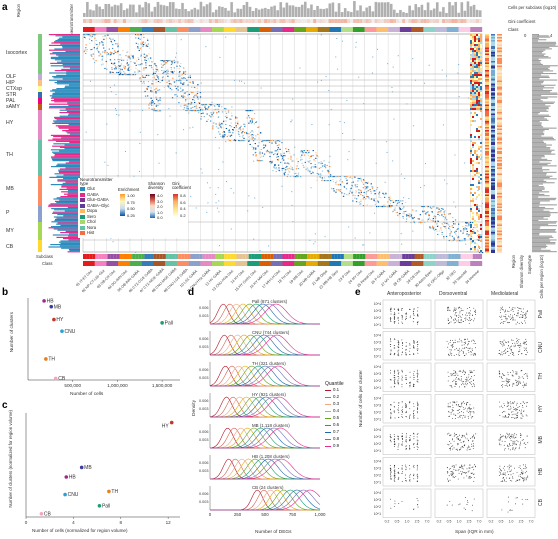 The width and height of the screenshot is (558, 539). Describe the element at coordinates (204, 494) in the screenshot. I see `density-ytick: 0.006` at that location.